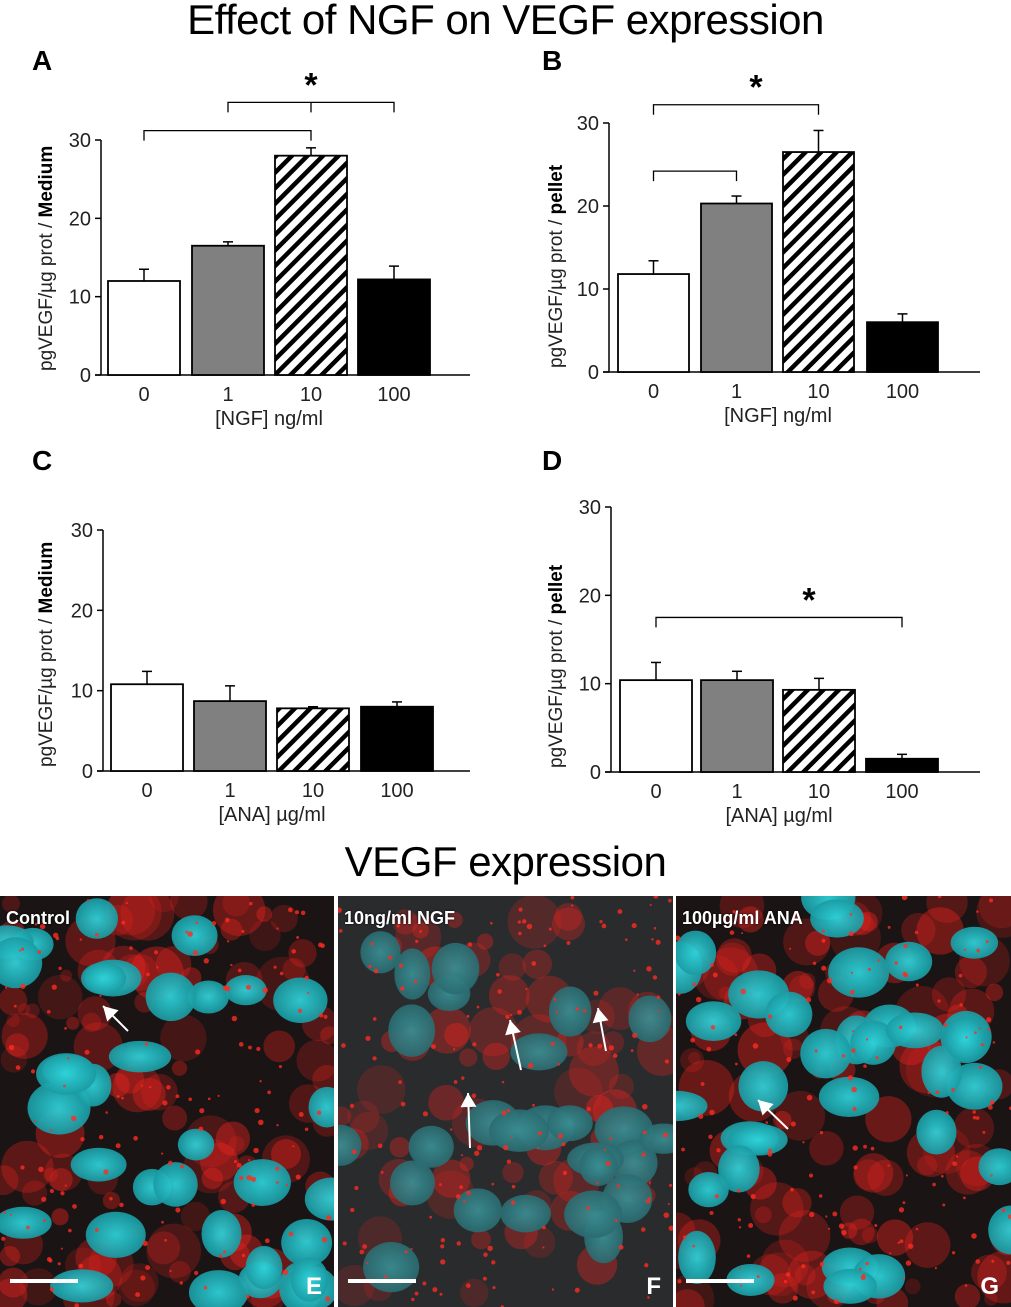  What do you see at coordinates (590, 596) in the screenshot?
I see `y-tick-label: 20` at bounding box center [590, 596].